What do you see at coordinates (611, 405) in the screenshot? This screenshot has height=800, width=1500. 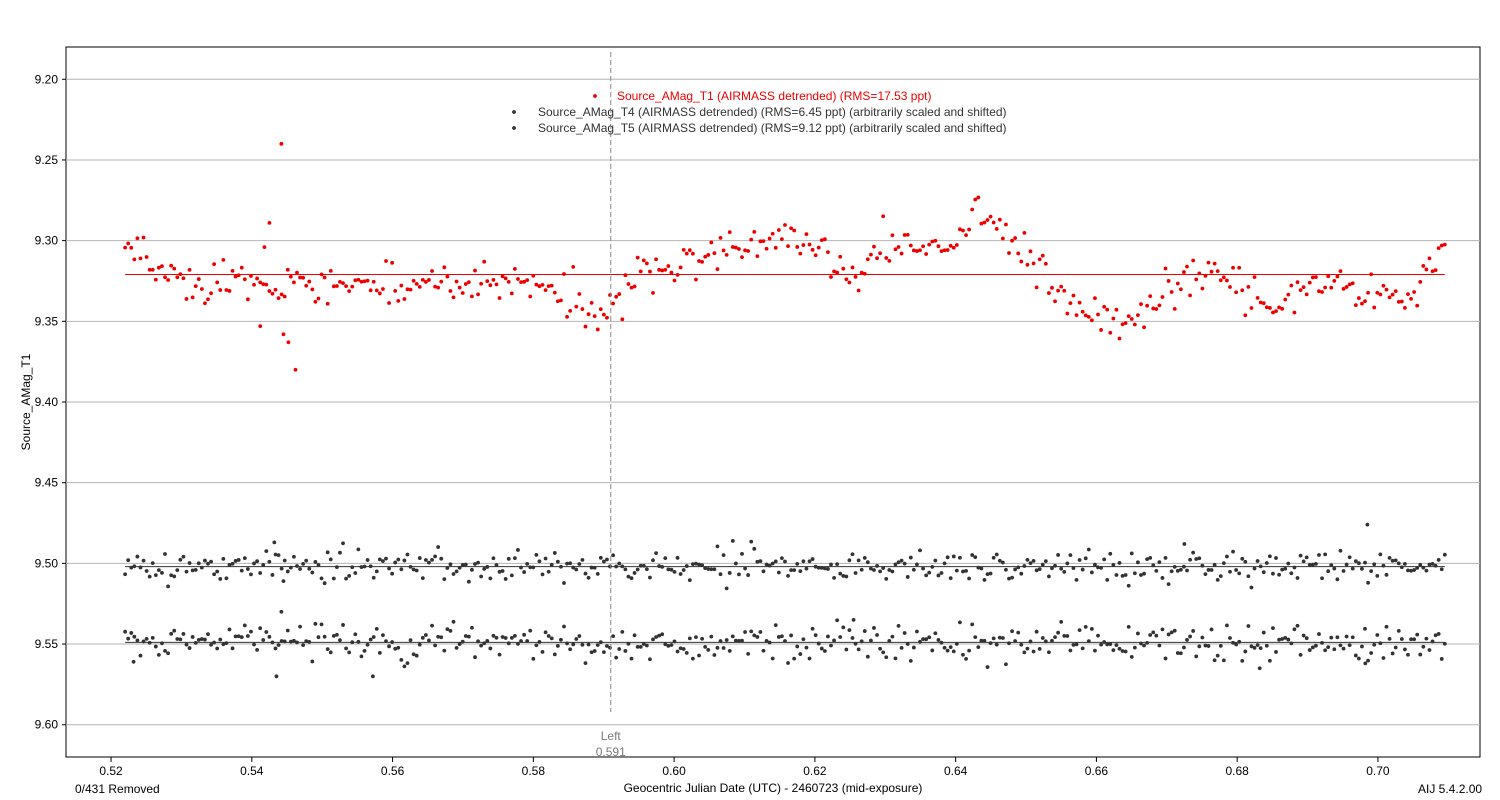 I see `marker-lines: Left 0.591` at bounding box center [611, 405].